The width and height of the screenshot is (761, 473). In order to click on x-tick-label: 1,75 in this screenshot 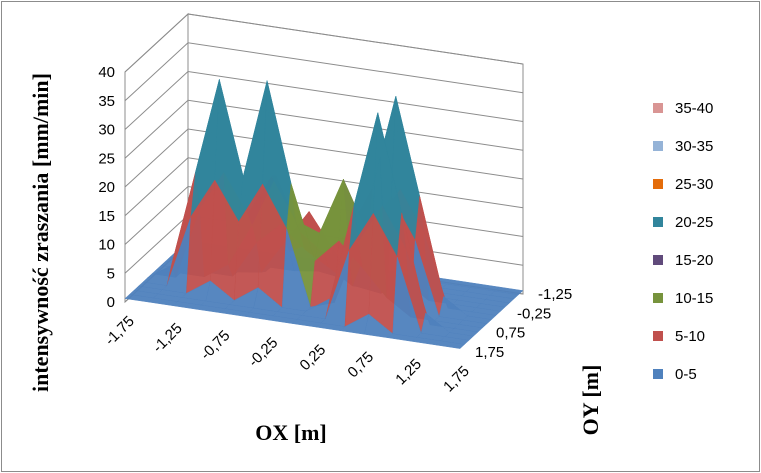, I will do `click(456, 379)`.